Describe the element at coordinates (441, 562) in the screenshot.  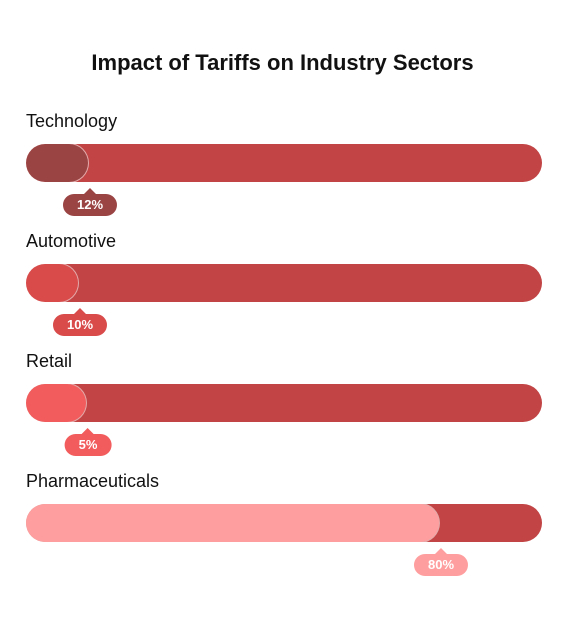
I see `value-label: 80%` at that location.